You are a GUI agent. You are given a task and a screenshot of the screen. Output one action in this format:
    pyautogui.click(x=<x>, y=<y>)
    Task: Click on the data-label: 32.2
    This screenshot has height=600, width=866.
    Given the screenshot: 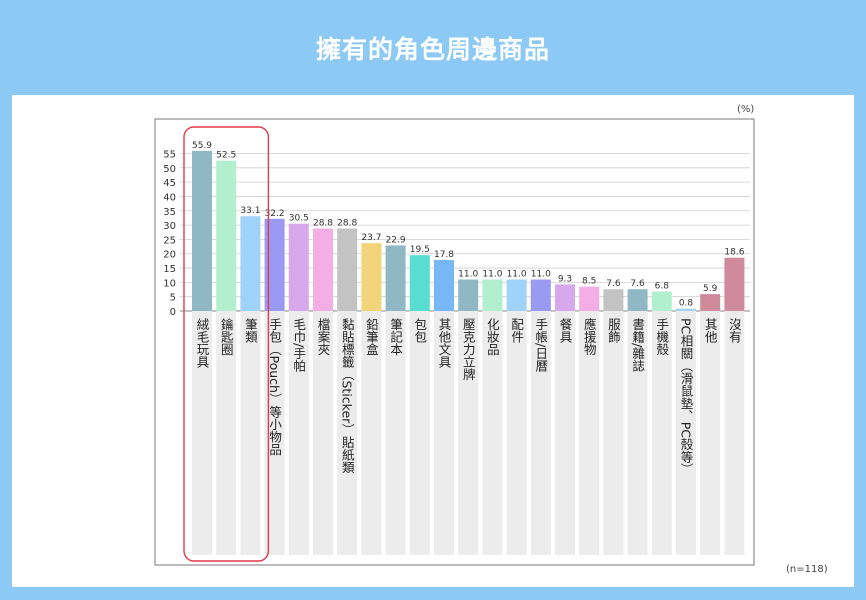 What is the action you would take?
    pyautogui.click(x=275, y=214)
    